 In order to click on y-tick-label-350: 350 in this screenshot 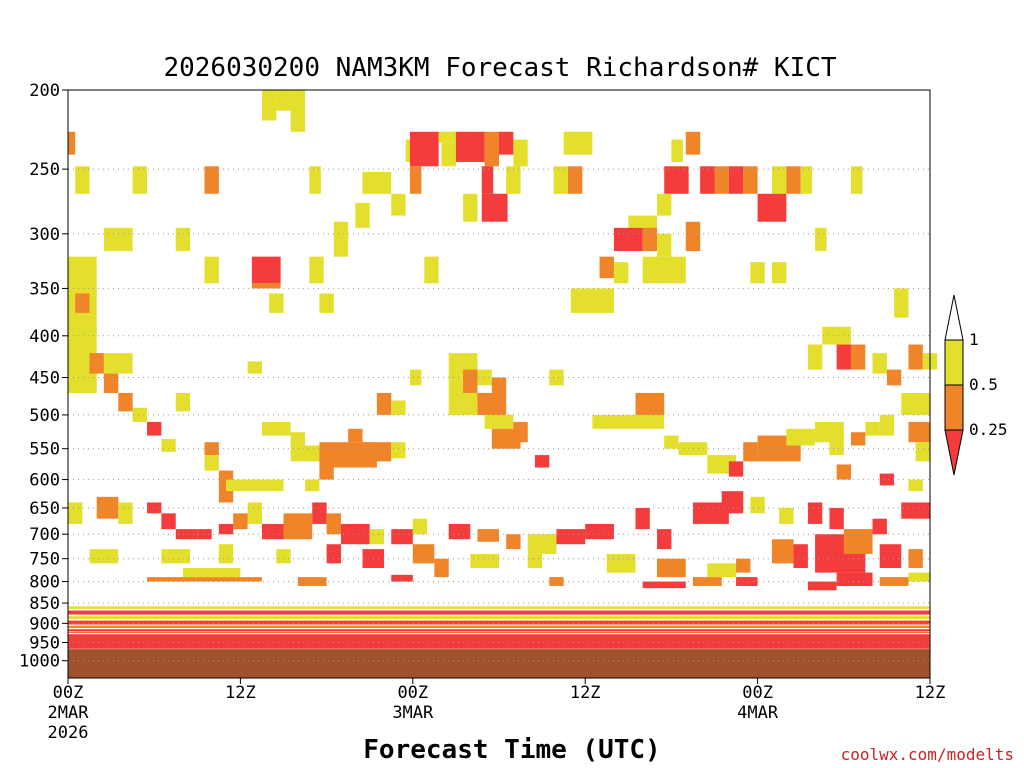, I will do `click(44, 289)`.